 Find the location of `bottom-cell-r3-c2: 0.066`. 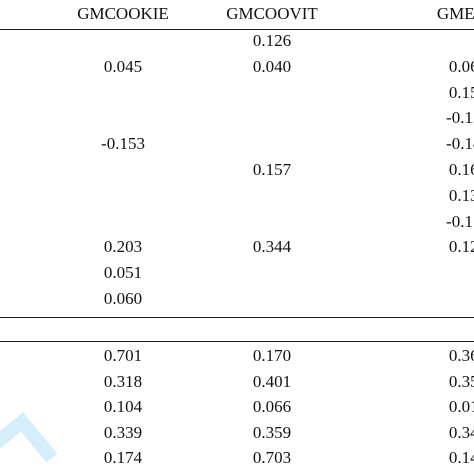

bottom-cell-r3-c2: 0.066 is located at coordinates (272, 406).